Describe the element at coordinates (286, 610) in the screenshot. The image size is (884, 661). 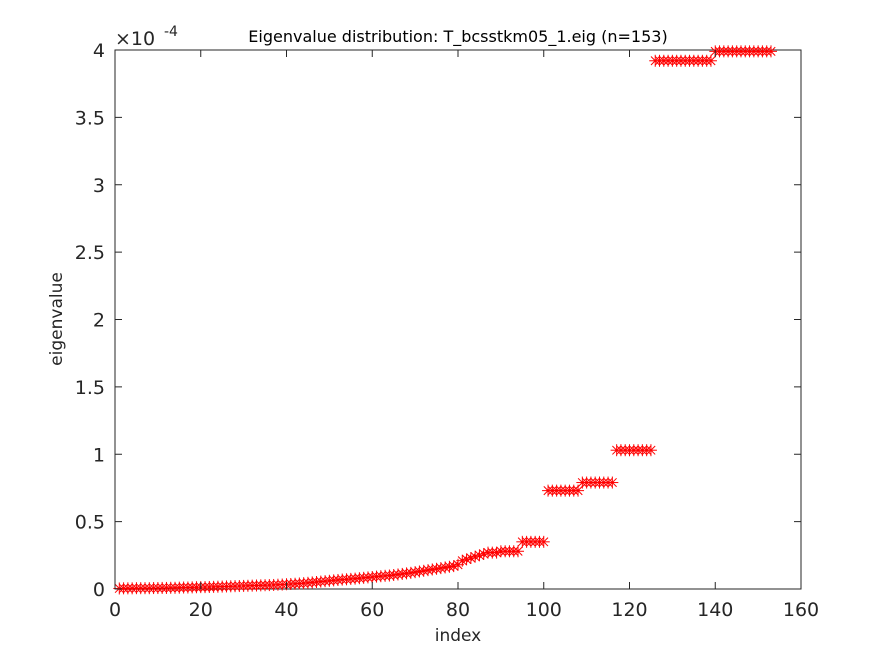
I see `x-tick-label: 40` at that location.